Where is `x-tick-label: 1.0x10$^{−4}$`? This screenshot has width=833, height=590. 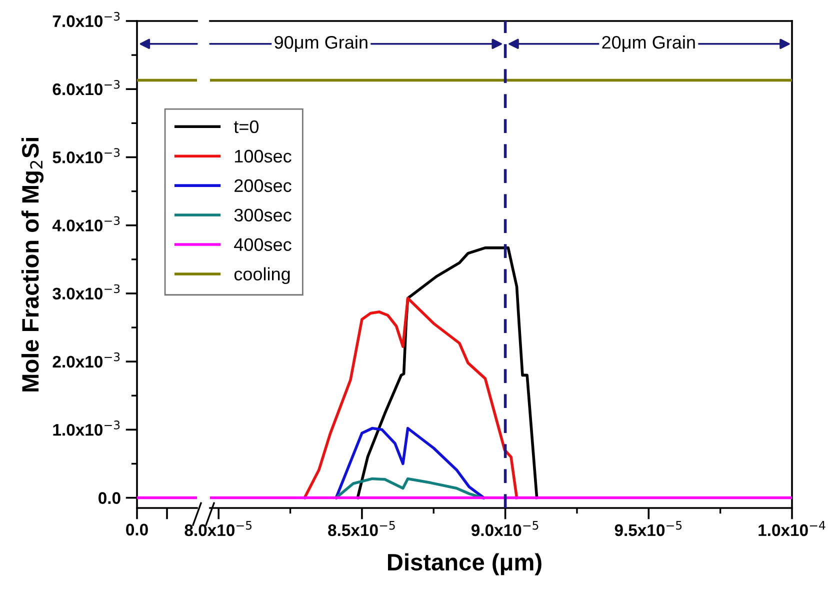 x-tick-label: 1.0x10$^{−4}$ is located at coordinates (792, 528).